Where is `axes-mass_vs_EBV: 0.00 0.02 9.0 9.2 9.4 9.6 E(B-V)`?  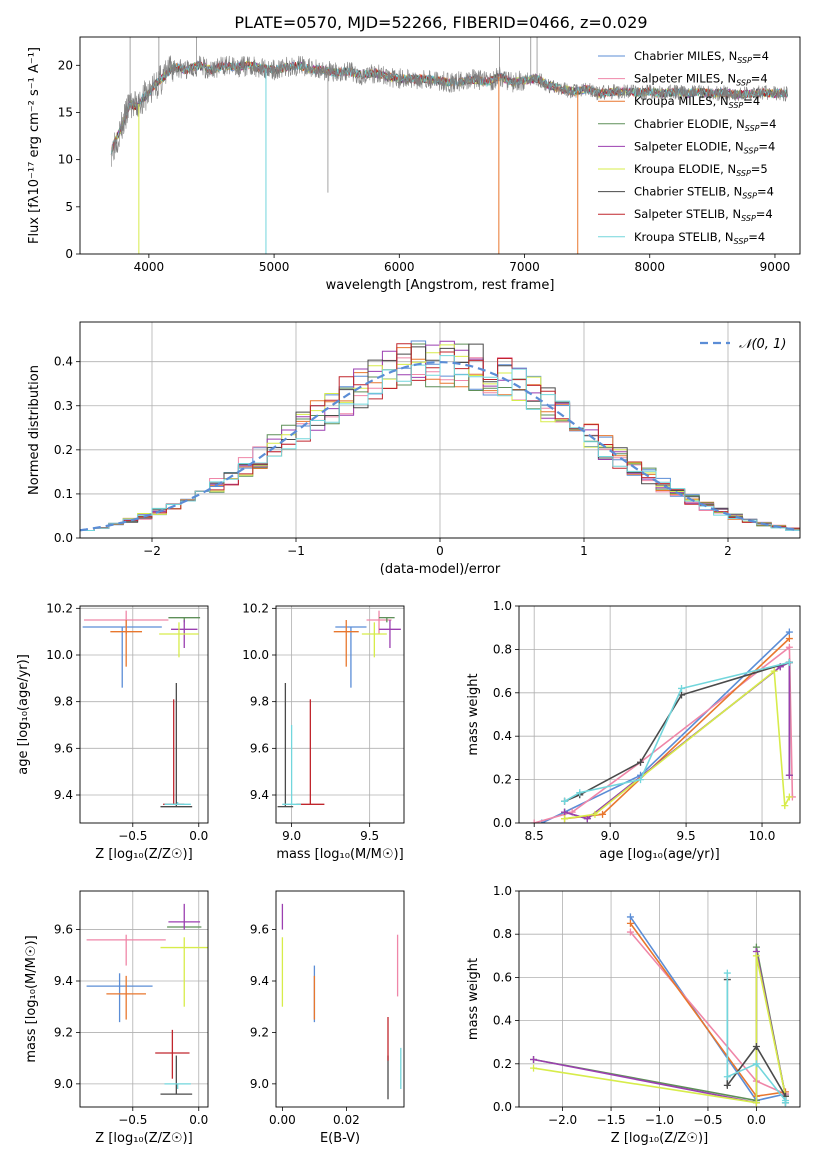
axes-mass_vs_EBV: 0.00 0.02 9.0 9.2 9.4 9.6 E(B-V) is located at coordinates (327, 1018).